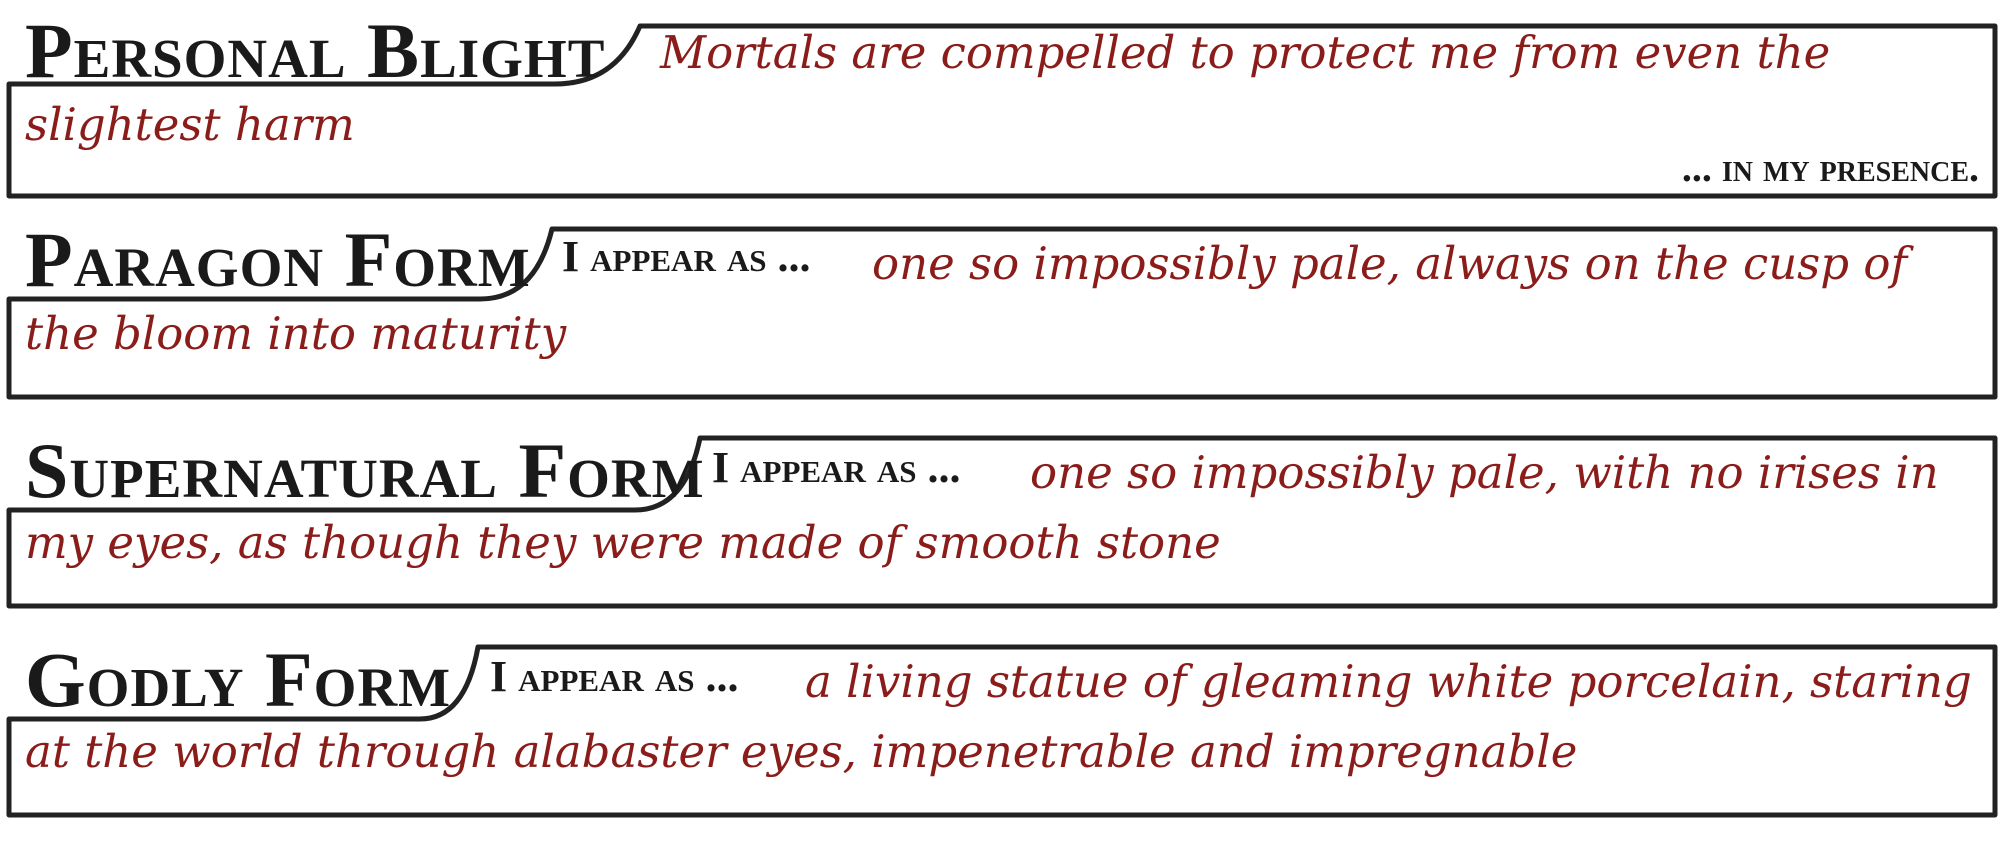 This screenshot has width=2001, height=866. Describe the element at coordinates (296, 333) in the screenshot. I see `description-line-2: the bloom into maturity` at that location.